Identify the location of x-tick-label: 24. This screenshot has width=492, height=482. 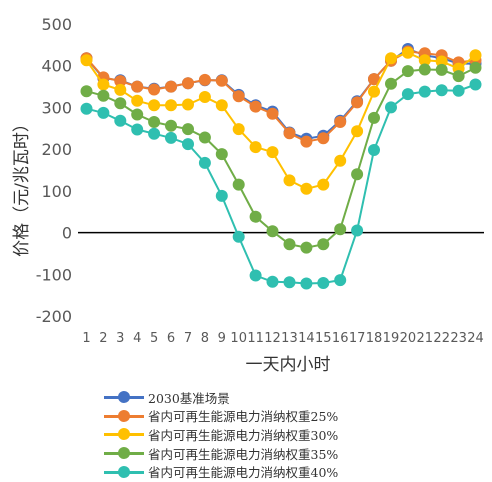
(475, 338).